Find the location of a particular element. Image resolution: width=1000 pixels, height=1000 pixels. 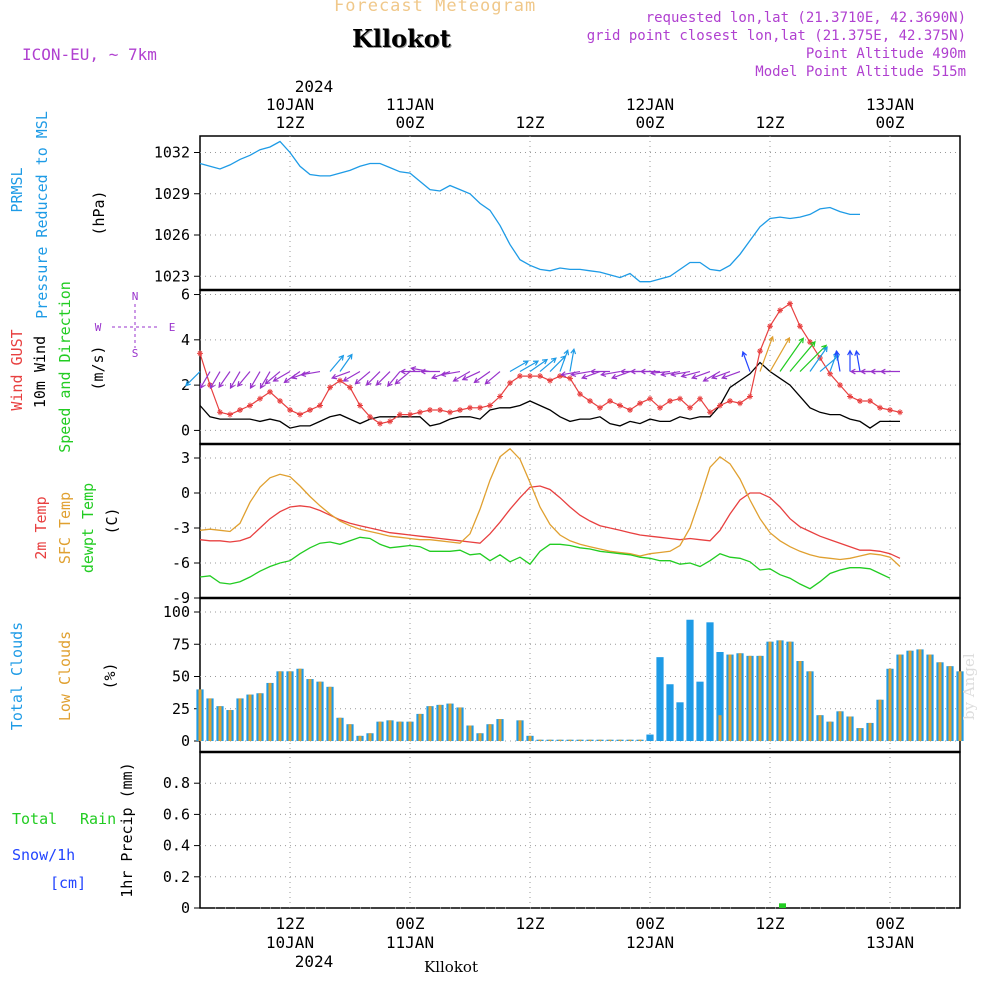

pressure-ytick-label: 1026 is located at coordinates (172, 235).